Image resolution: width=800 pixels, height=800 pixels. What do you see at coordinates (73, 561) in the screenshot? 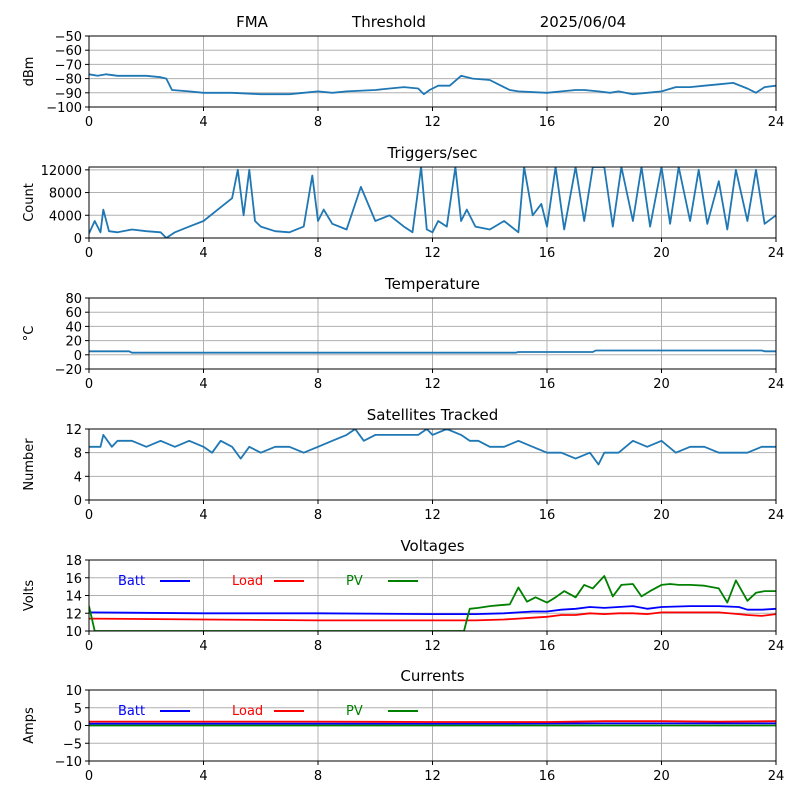
I see `y-tick-label: 18` at bounding box center [73, 561].